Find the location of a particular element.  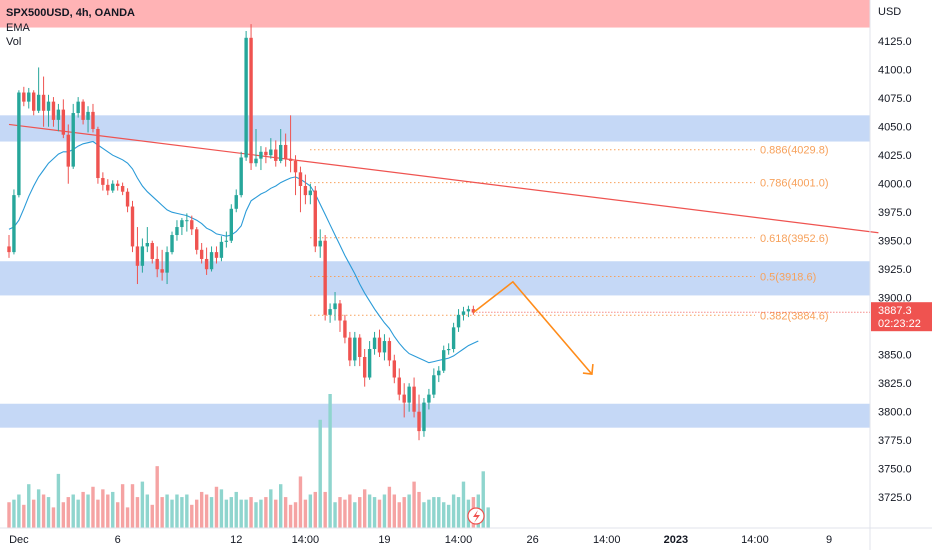

x-tick-label: 2023 is located at coordinates (676, 540).